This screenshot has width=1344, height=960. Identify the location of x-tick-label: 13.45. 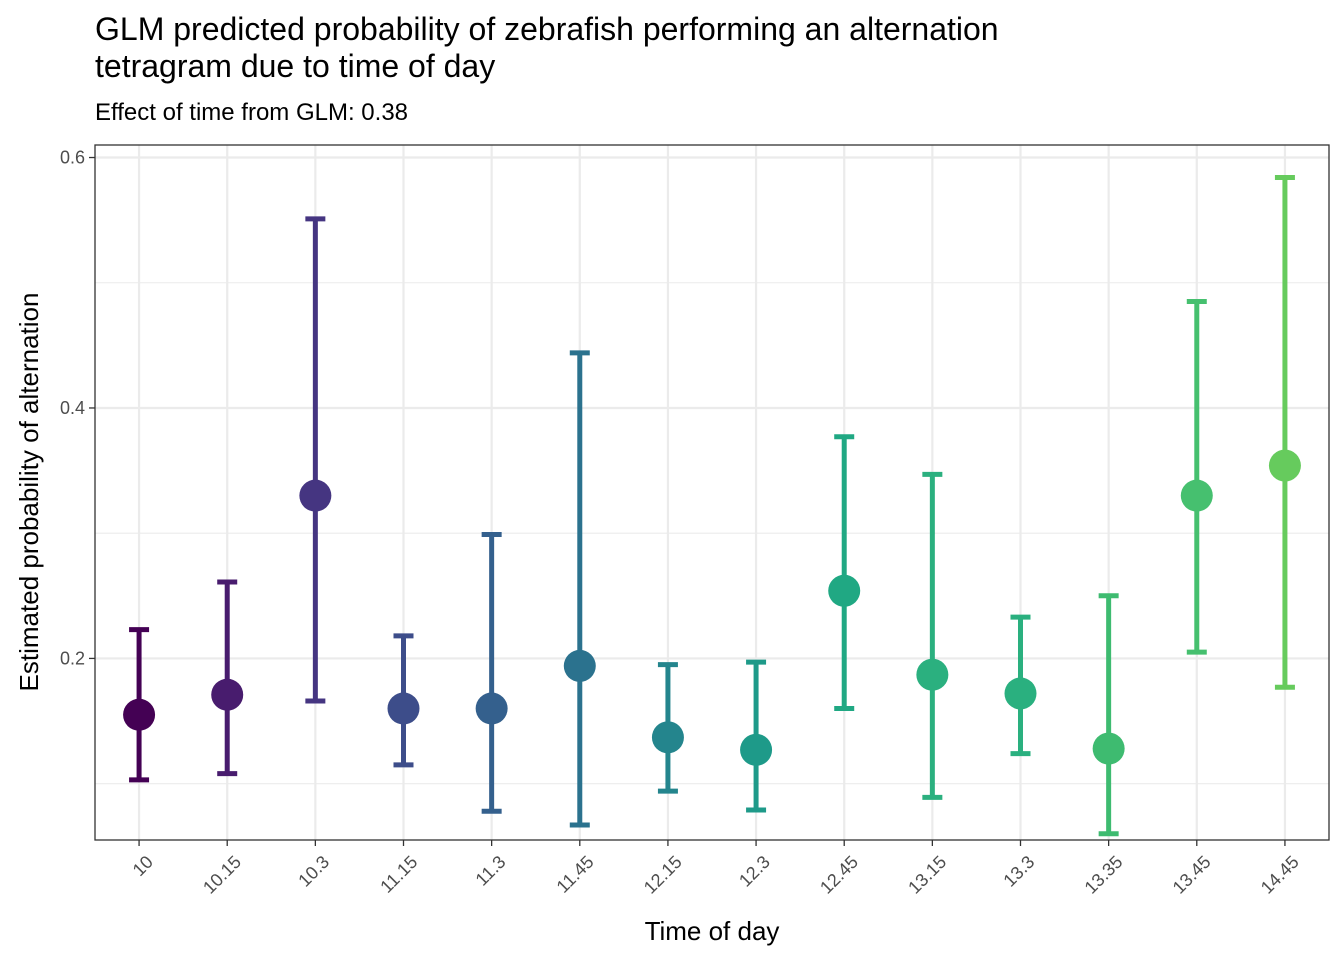
(1192, 875).